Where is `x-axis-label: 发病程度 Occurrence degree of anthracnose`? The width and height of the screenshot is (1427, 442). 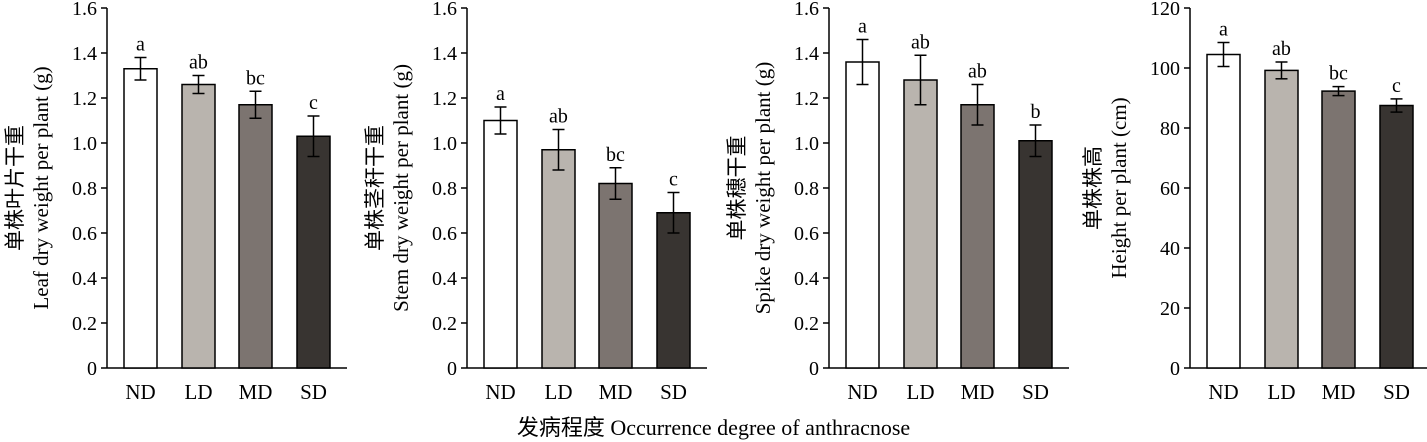 x-axis-label: 发病程度 Occurrence degree of anthracnose is located at coordinates (713, 427).